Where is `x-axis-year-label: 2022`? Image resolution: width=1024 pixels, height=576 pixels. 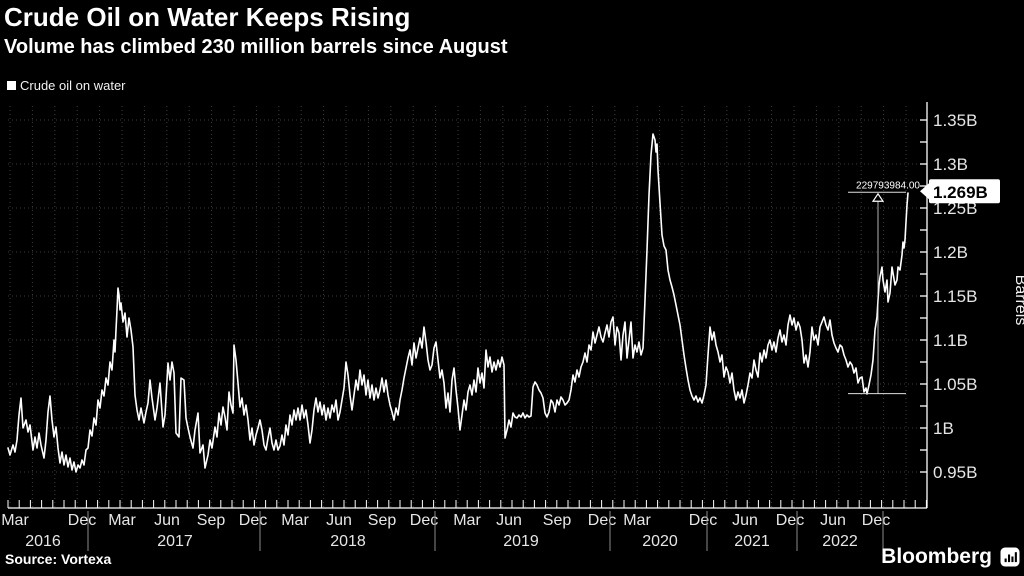 x-axis-year-label: 2022 is located at coordinates (840, 541).